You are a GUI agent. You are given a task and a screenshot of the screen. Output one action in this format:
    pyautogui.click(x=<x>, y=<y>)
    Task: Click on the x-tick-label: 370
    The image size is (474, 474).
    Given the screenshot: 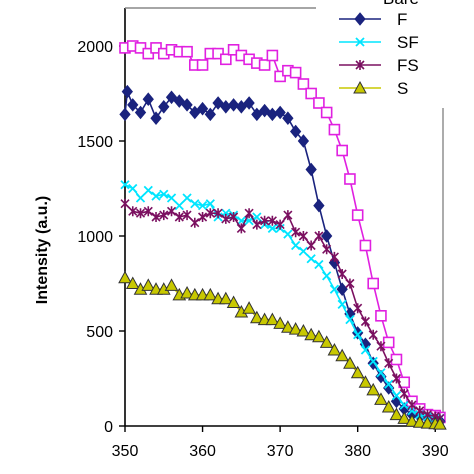 What is the action you would take?
    pyautogui.click(x=280, y=451)
    